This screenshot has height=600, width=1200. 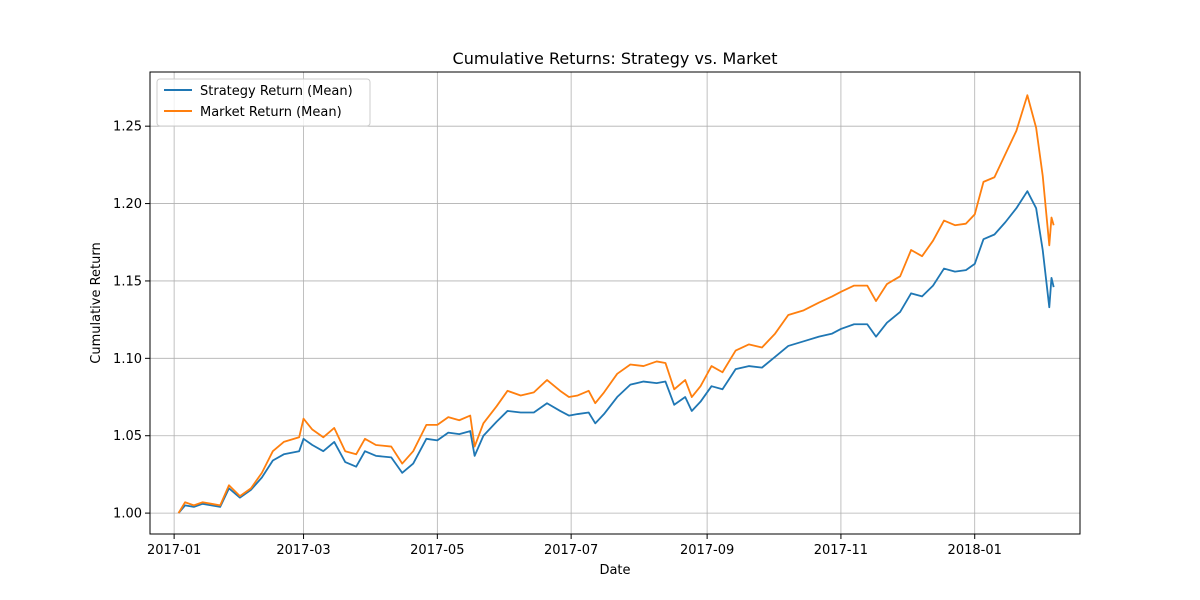 I want to click on x-tick-label: 2018-01, so click(x=975, y=550).